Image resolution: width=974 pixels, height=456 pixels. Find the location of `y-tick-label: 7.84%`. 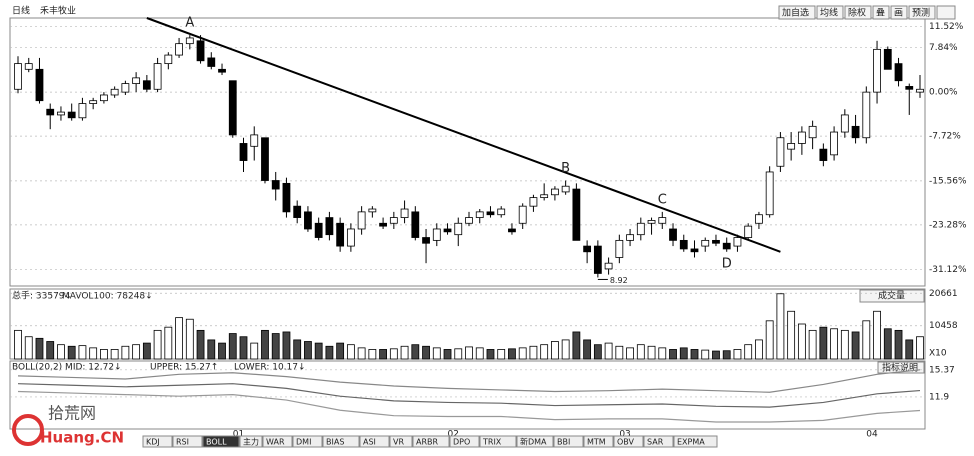

y-tick-label: 7.84% is located at coordinates (943, 48).